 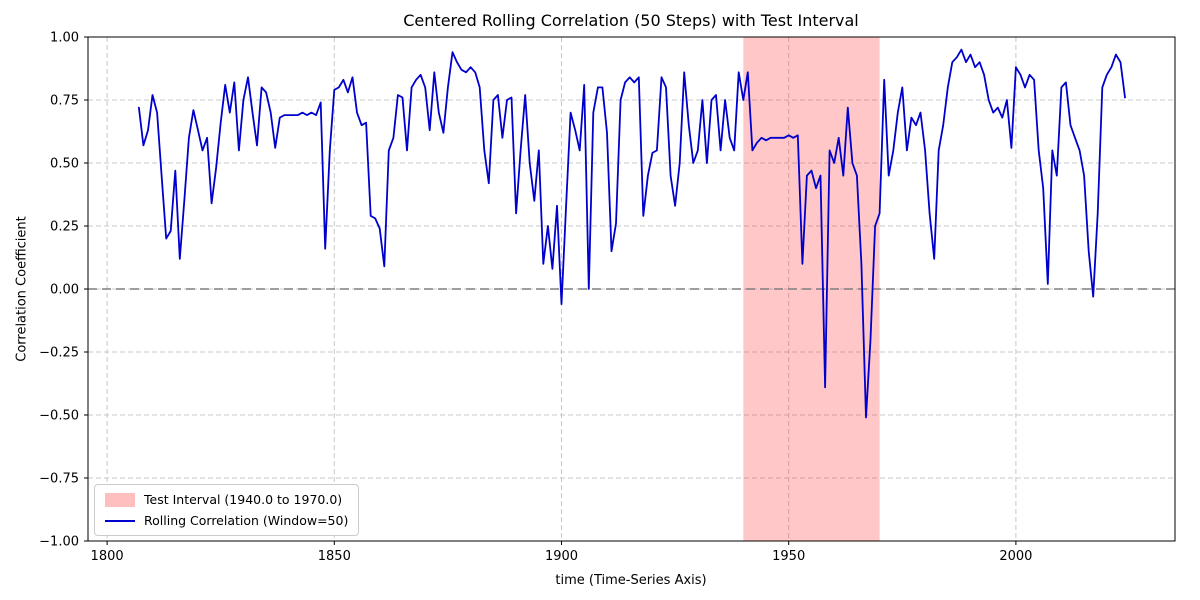 I want to click on x-tick-label: 2000, so click(x=1015, y=556).